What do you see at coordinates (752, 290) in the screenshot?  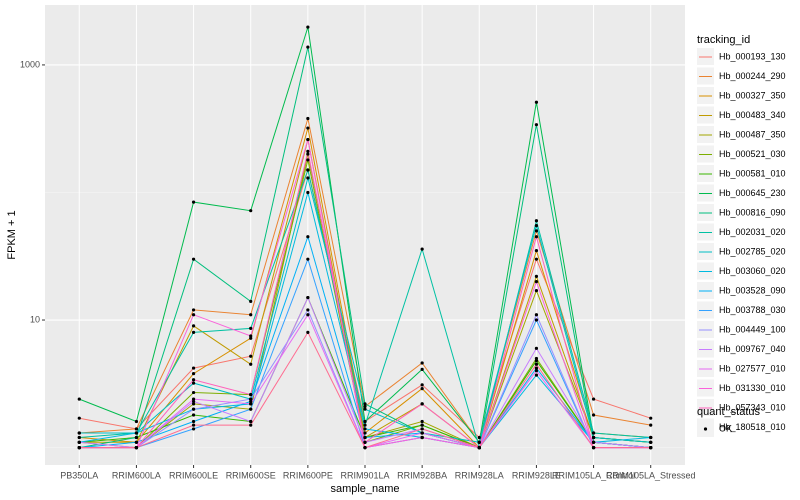 I see `legend-label: Hb_003528_090` at bounding box center [752, 290].